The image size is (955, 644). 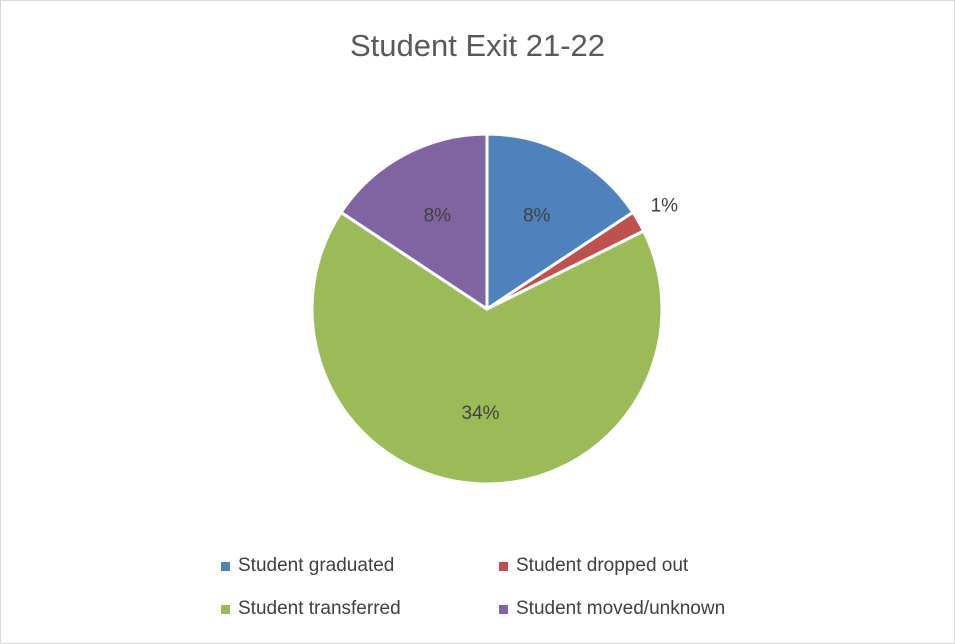 I want to click on legend-swatch-moved-unknown, so click(x=503, y=609).